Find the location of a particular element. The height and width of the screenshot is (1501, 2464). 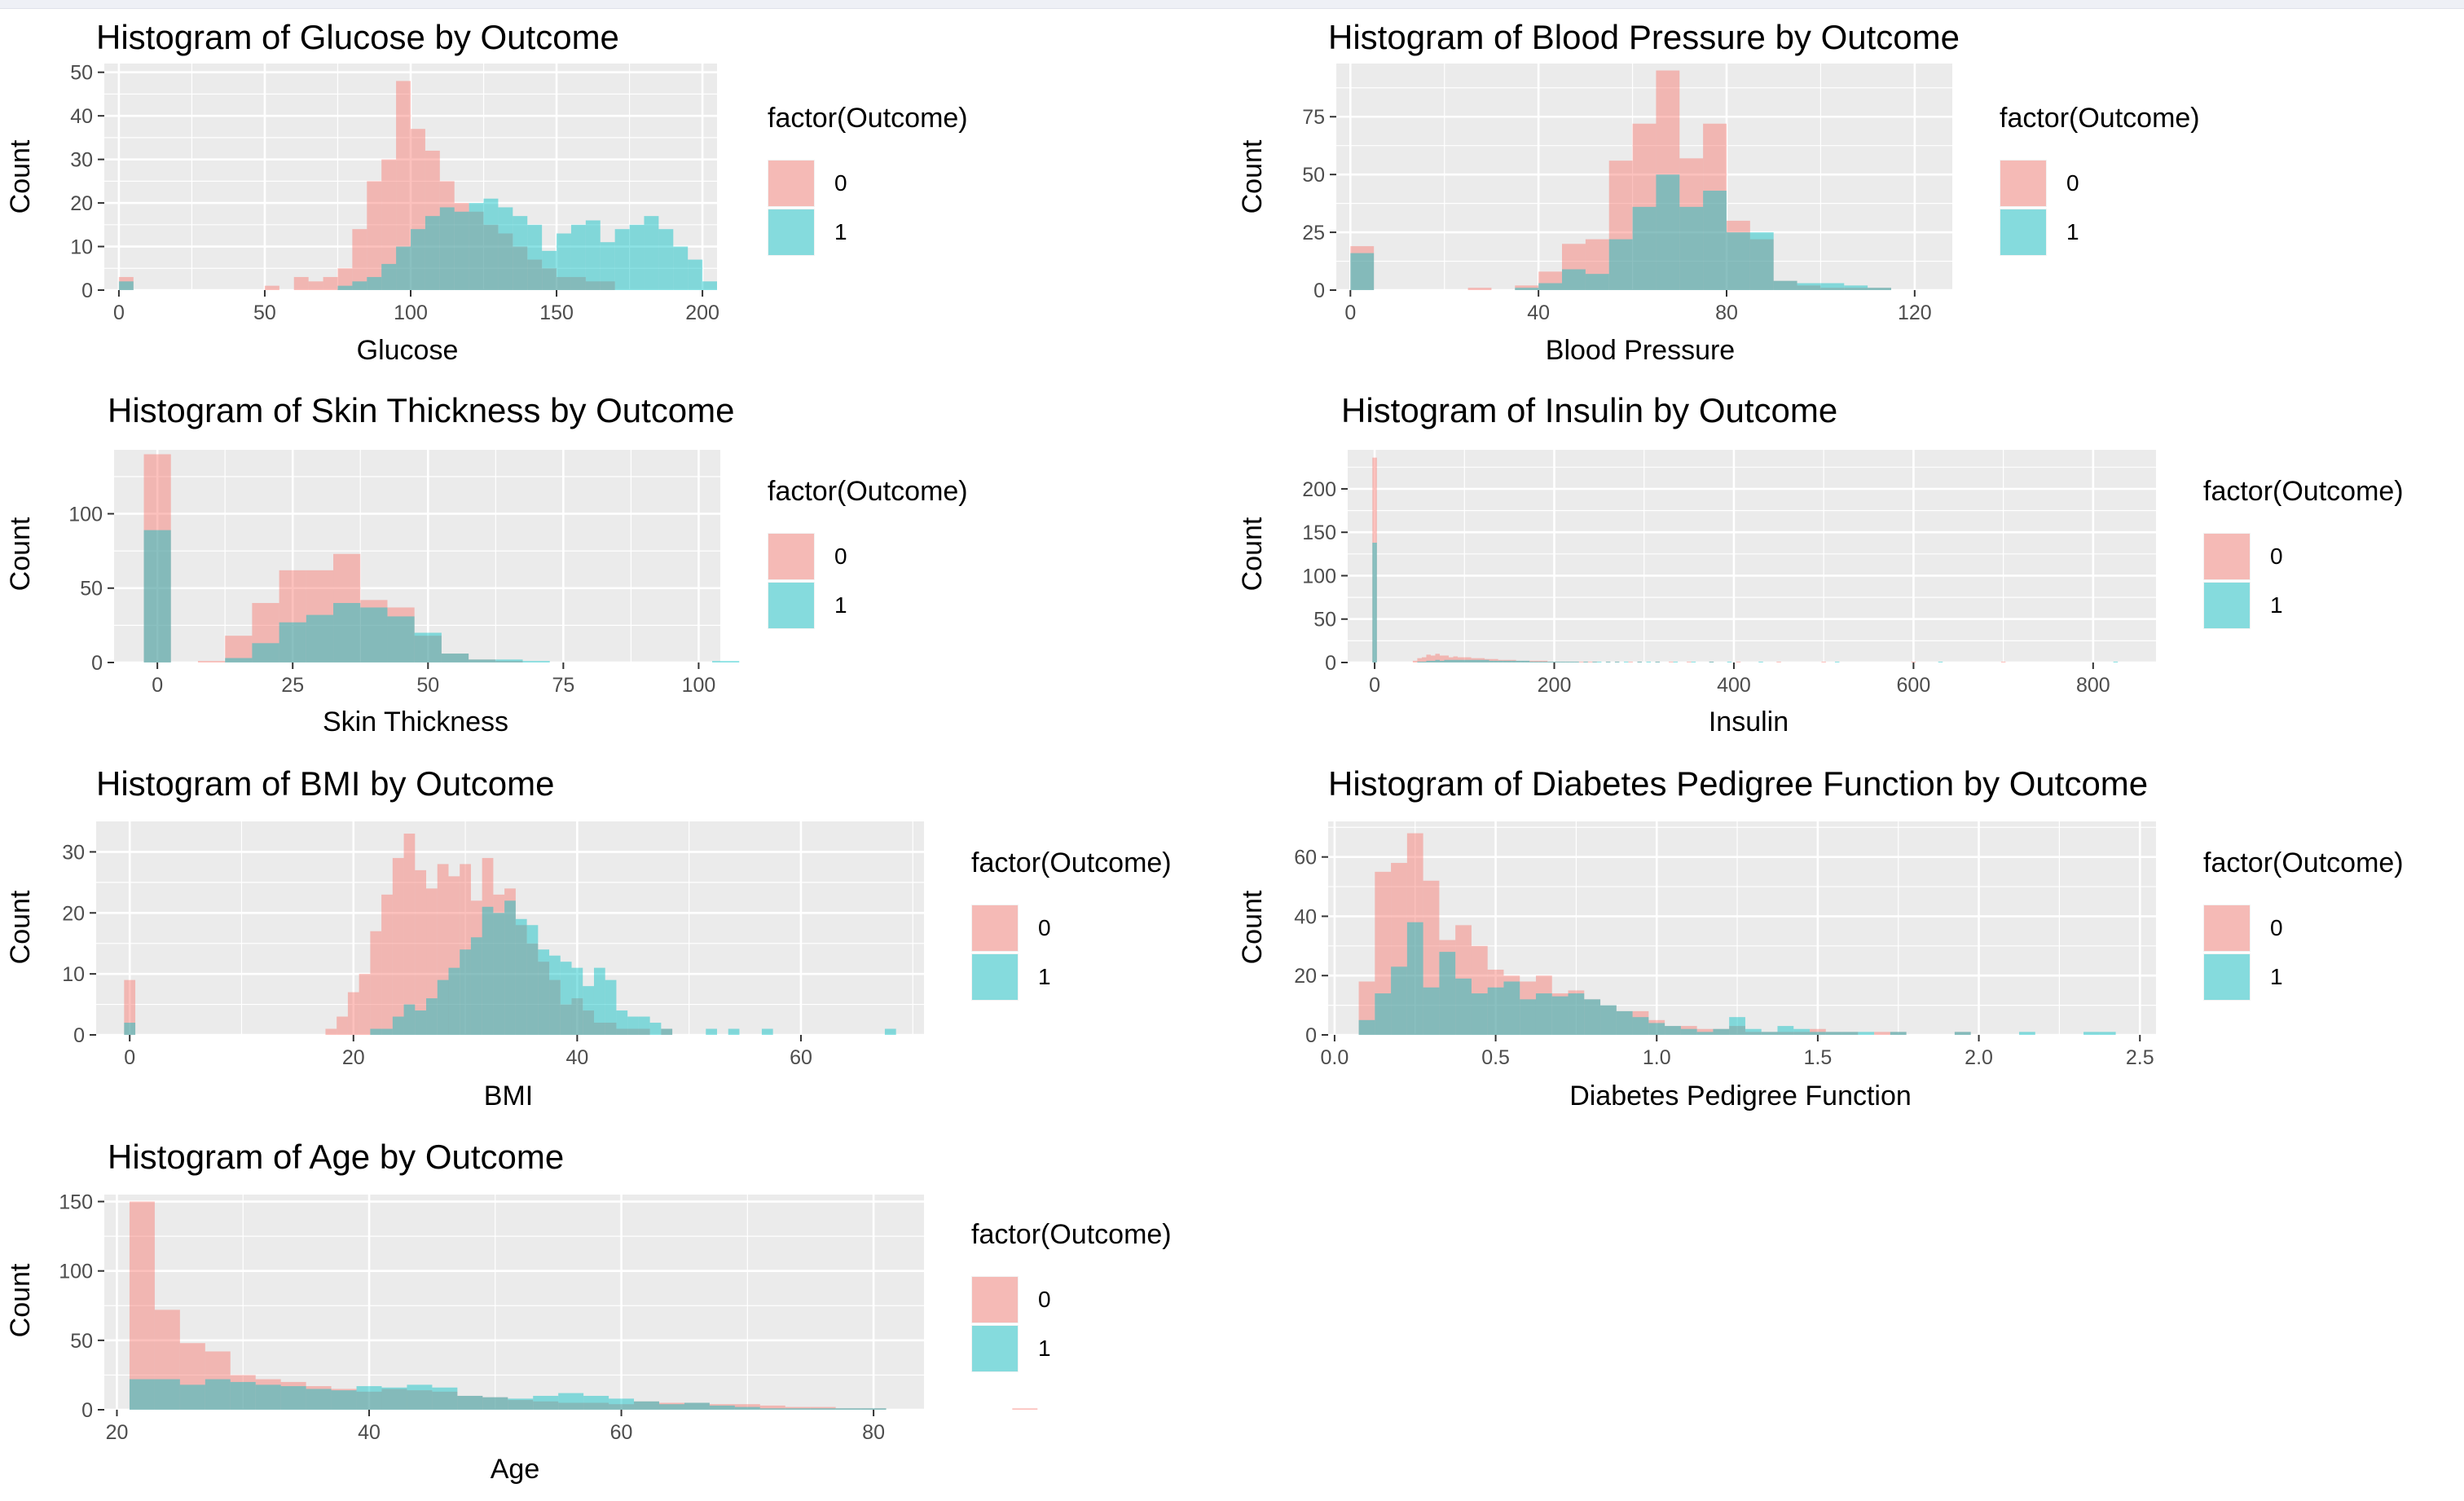

chart-title: Histogram of Blood Pressure by Outcome is located at coordinates (1644, 37).